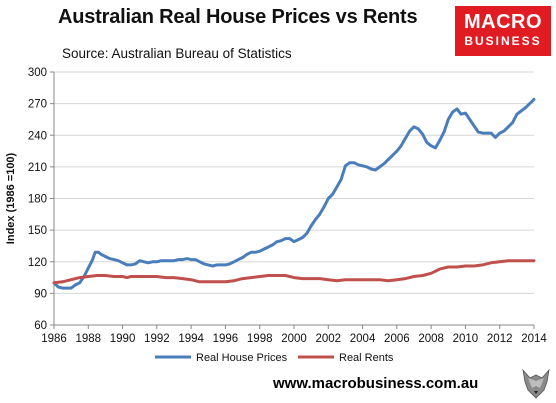  What do you see at coordinates (536, 383) in the screenshot?
I see `wolf-logo-icon` at bounding box center [536, 383].